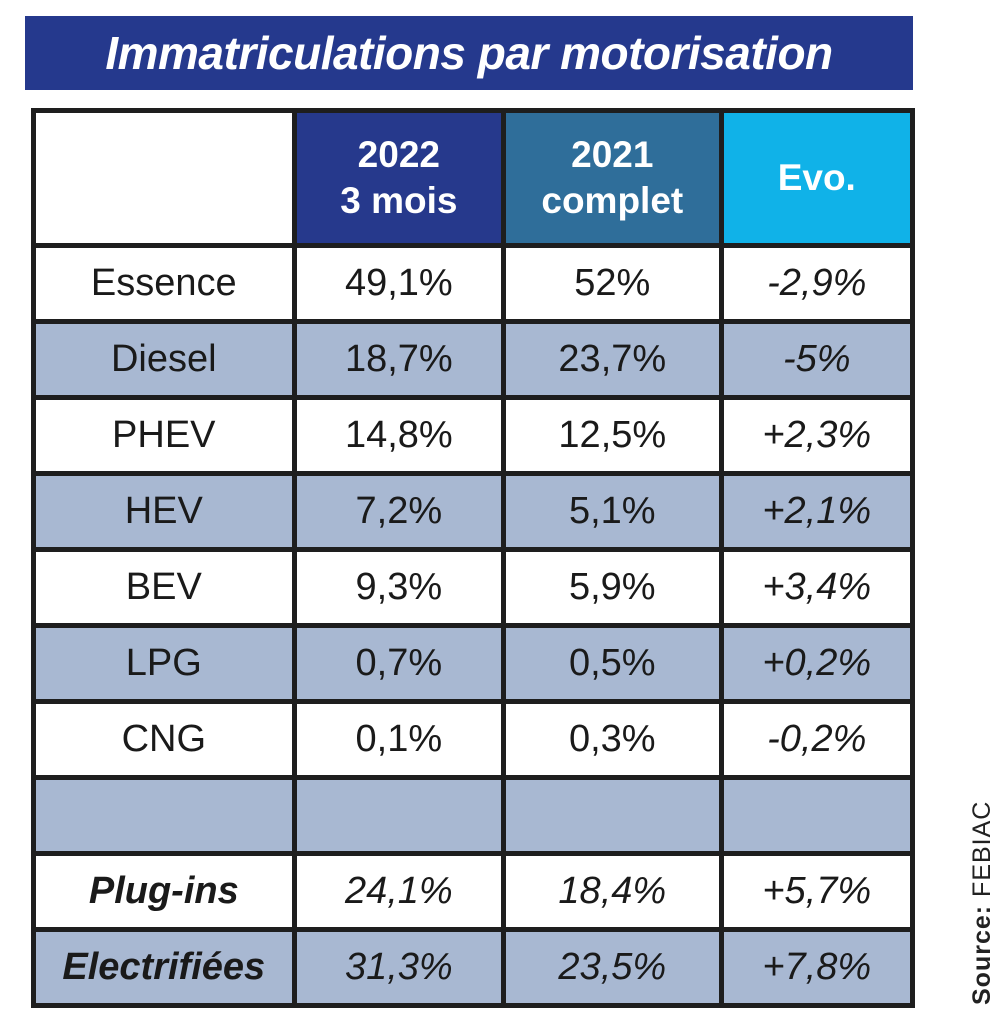  What do you see at coordinates (612, 359) in the screenshot?
I see `value-2021: 23,7%` at bounding box center [612, 359].